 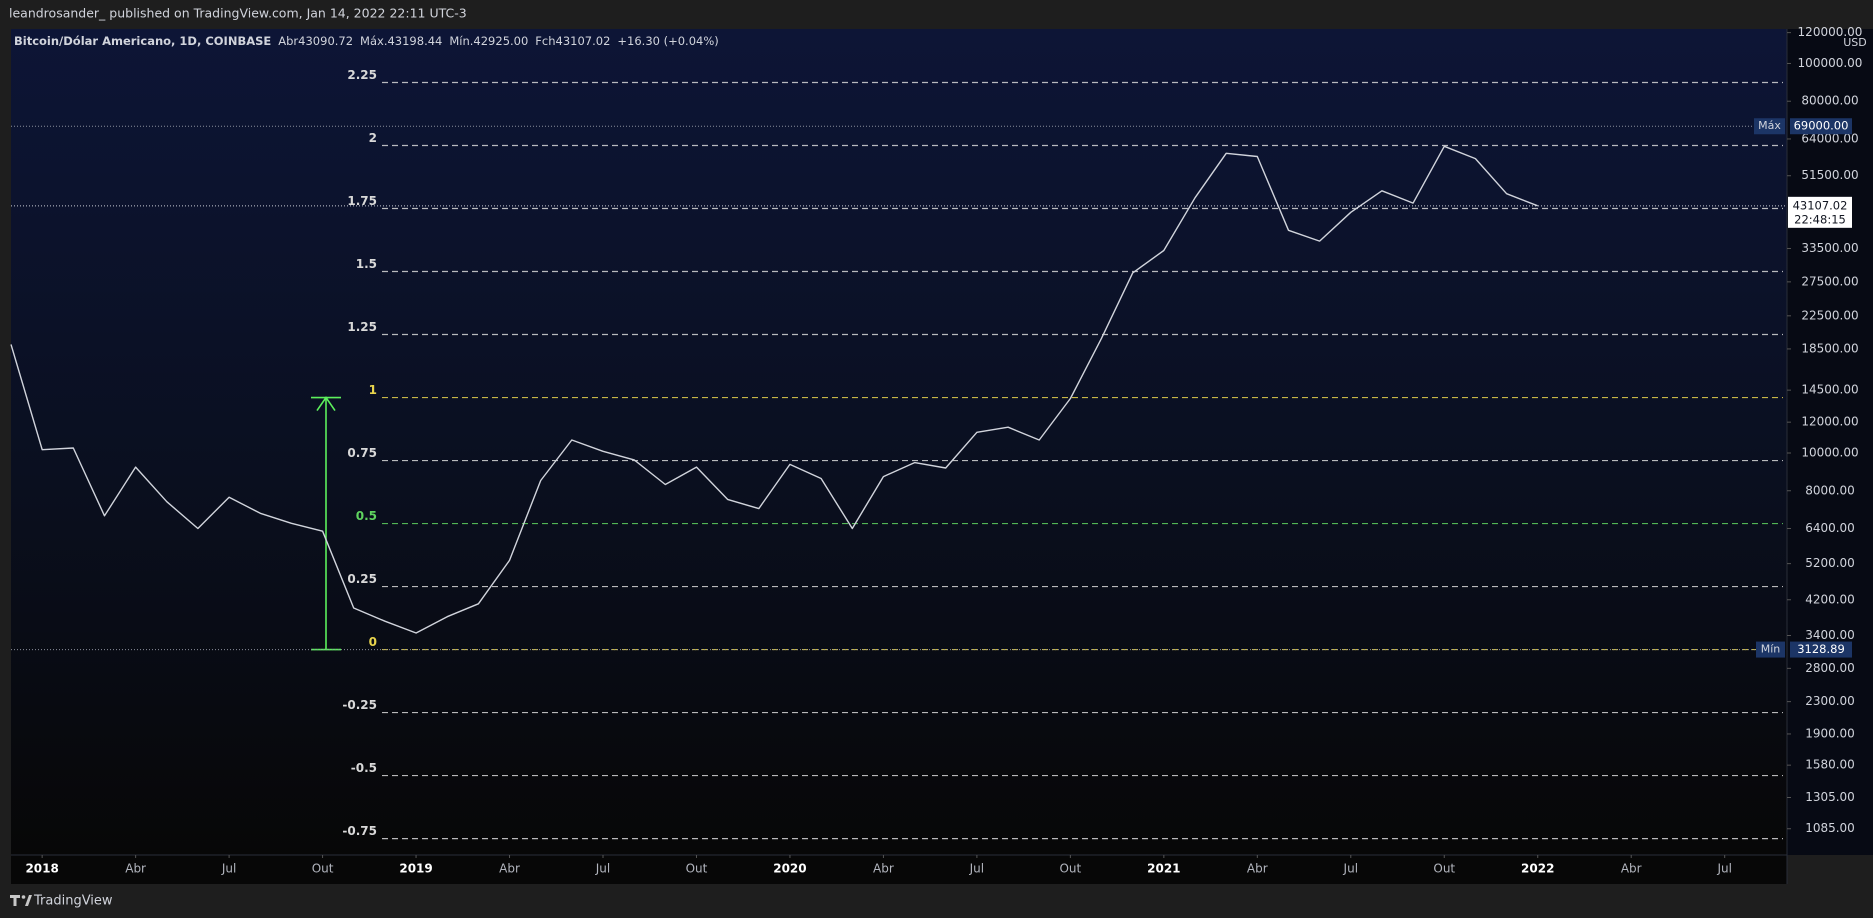 What do you see at coordinates (1829, 422) in the screenshot?
I see `y-tick-label: 12000.00` at bounding box center [1829, 422].